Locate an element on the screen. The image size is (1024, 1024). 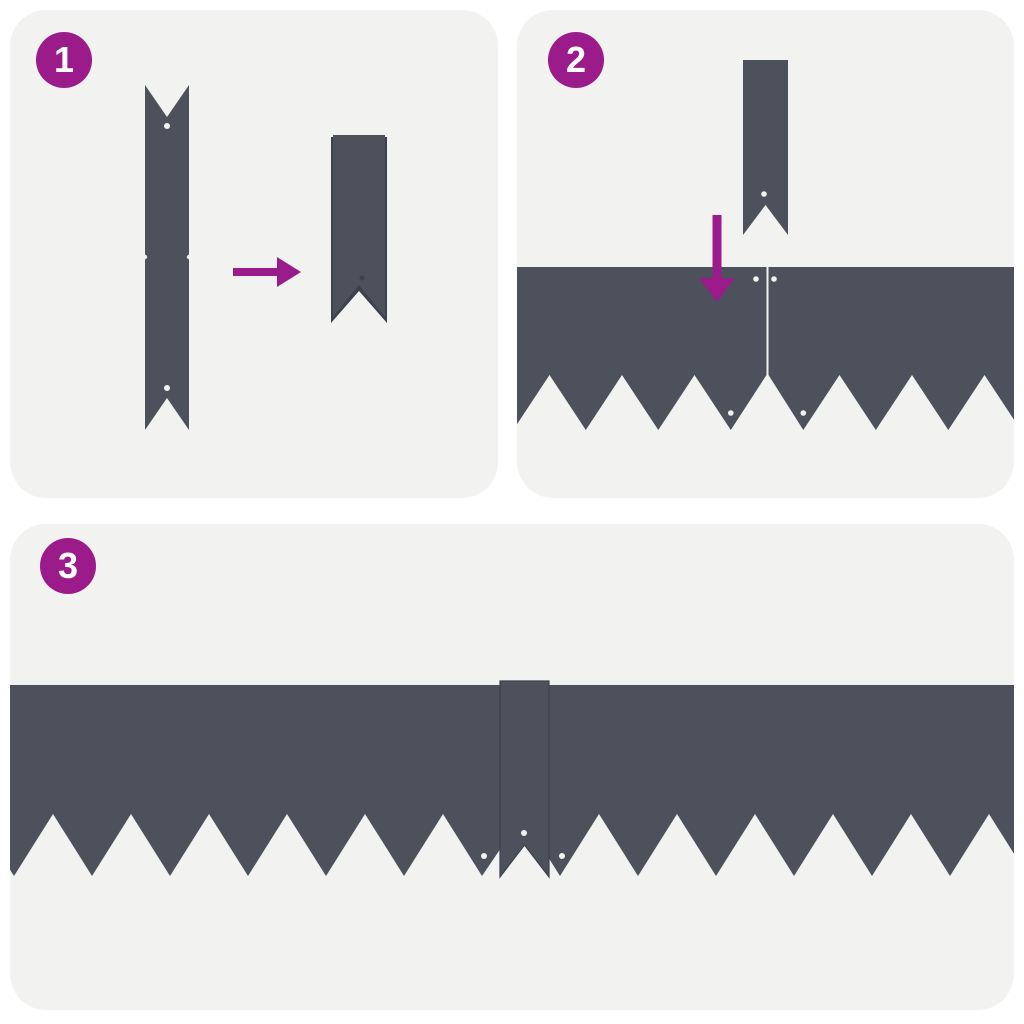
connector-strip is located at coordinates (524, 779).